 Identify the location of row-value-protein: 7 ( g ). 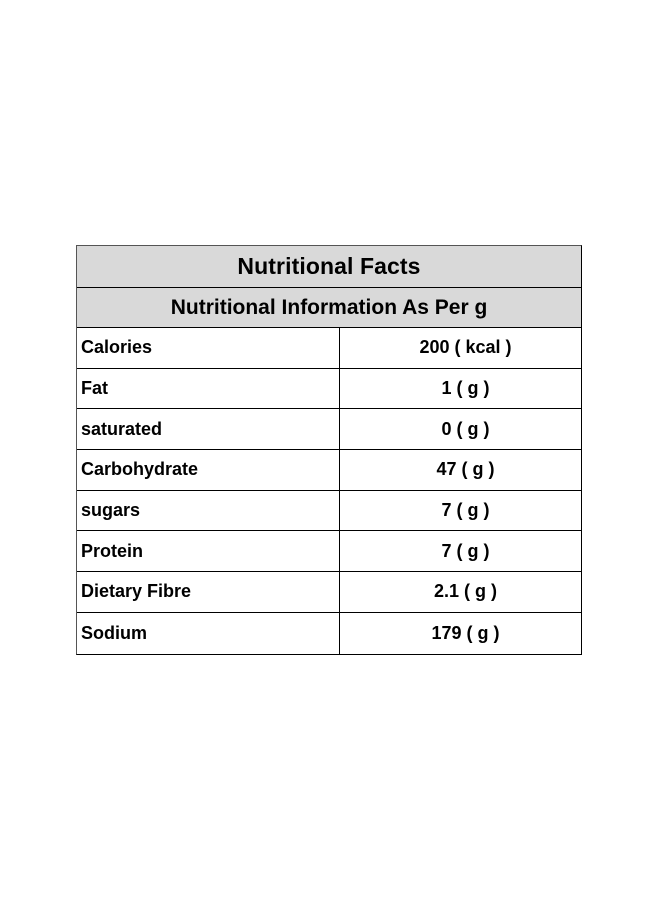
(465, 550).